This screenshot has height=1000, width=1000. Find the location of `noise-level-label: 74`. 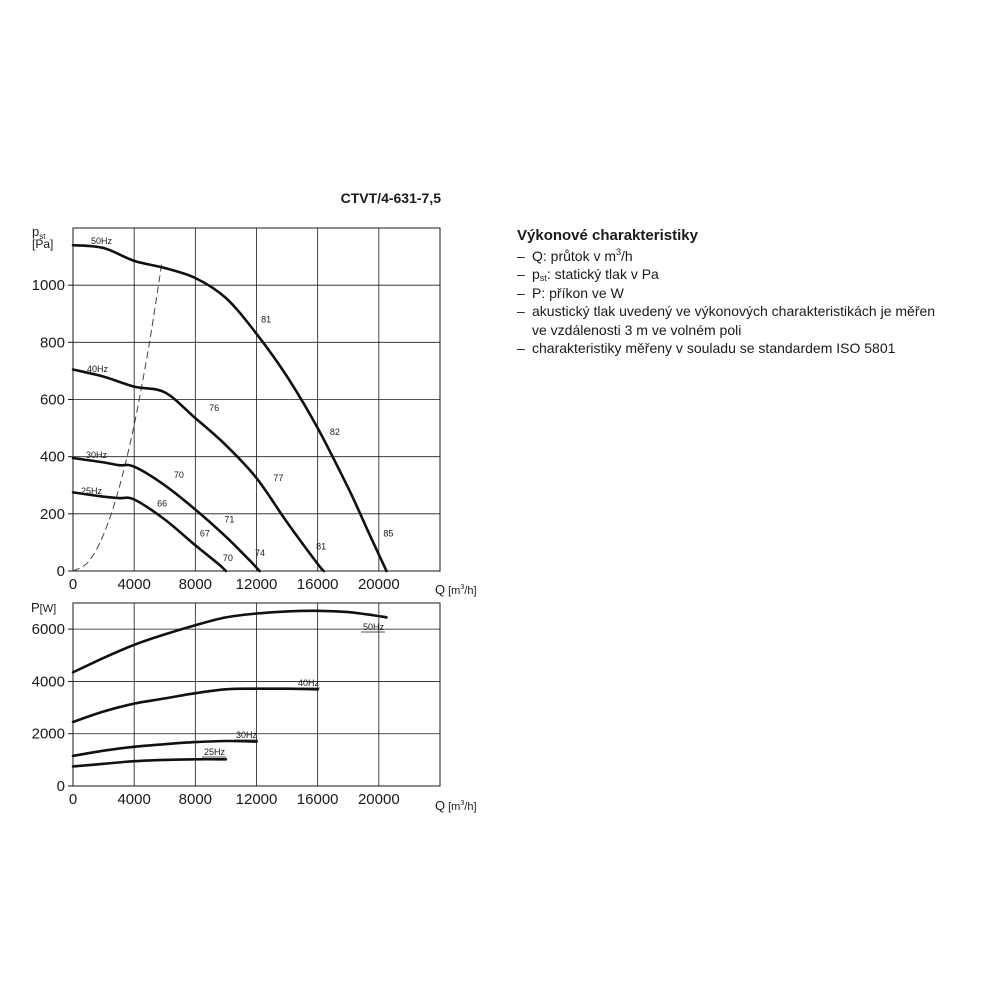

noise-level-label: 74 is located at coordinates (260, 553).